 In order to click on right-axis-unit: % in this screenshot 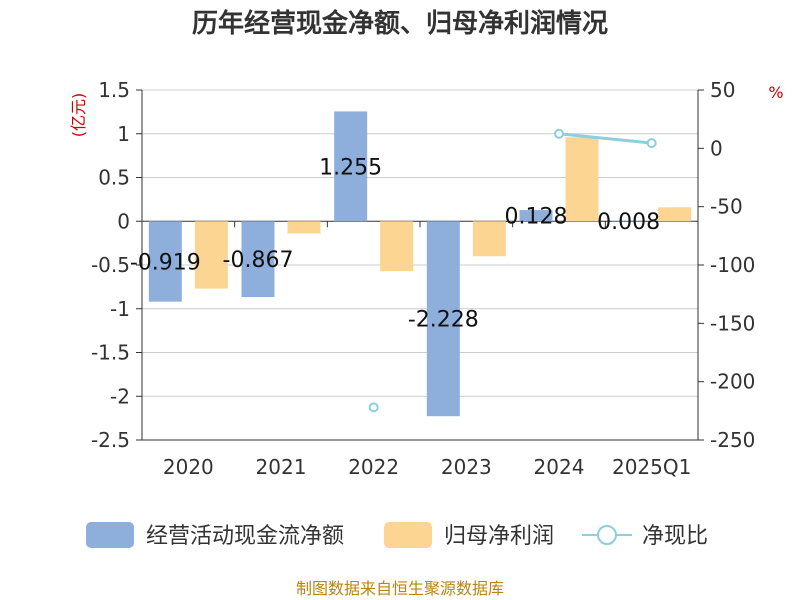, I will do `click(775, 92)`.